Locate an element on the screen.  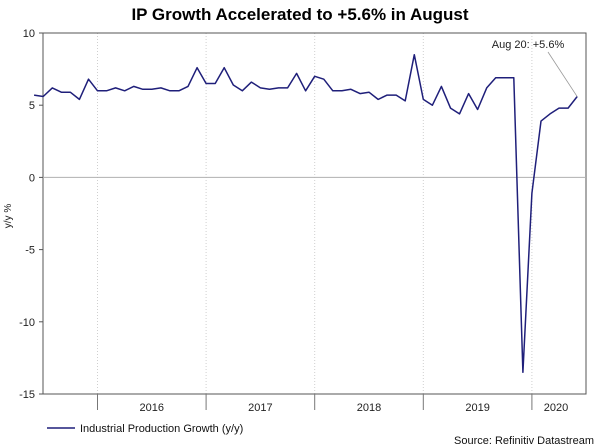
legend: Industrial Production Growth (y/y) is located at coordinates (145, 429).